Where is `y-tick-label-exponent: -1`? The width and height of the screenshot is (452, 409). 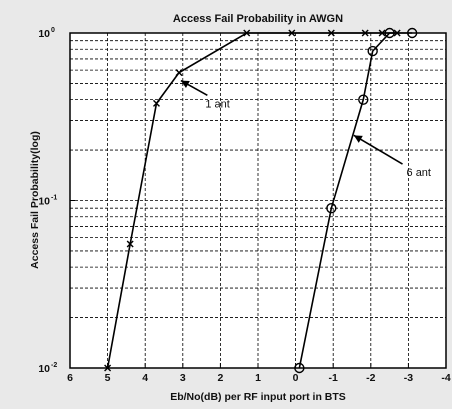 y-tick-label-exponent: -1 is located at coordinates (54, 198).